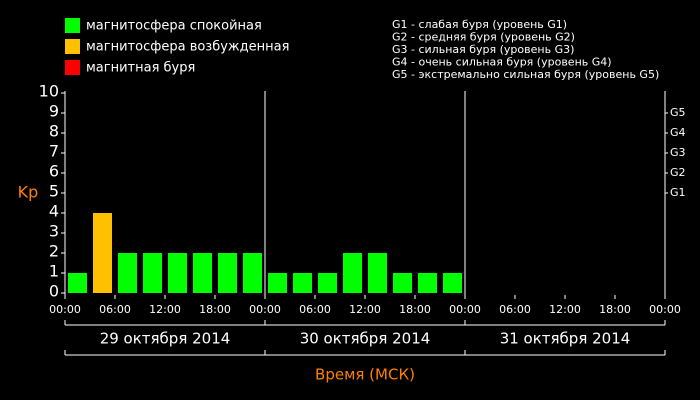 Image resolution: width=700 pixels, height=400 pixels. What do you see at coordinates (678, 172) in the screenshot?
I see `g-tick-label: G2` at bounding box center [678, 172].